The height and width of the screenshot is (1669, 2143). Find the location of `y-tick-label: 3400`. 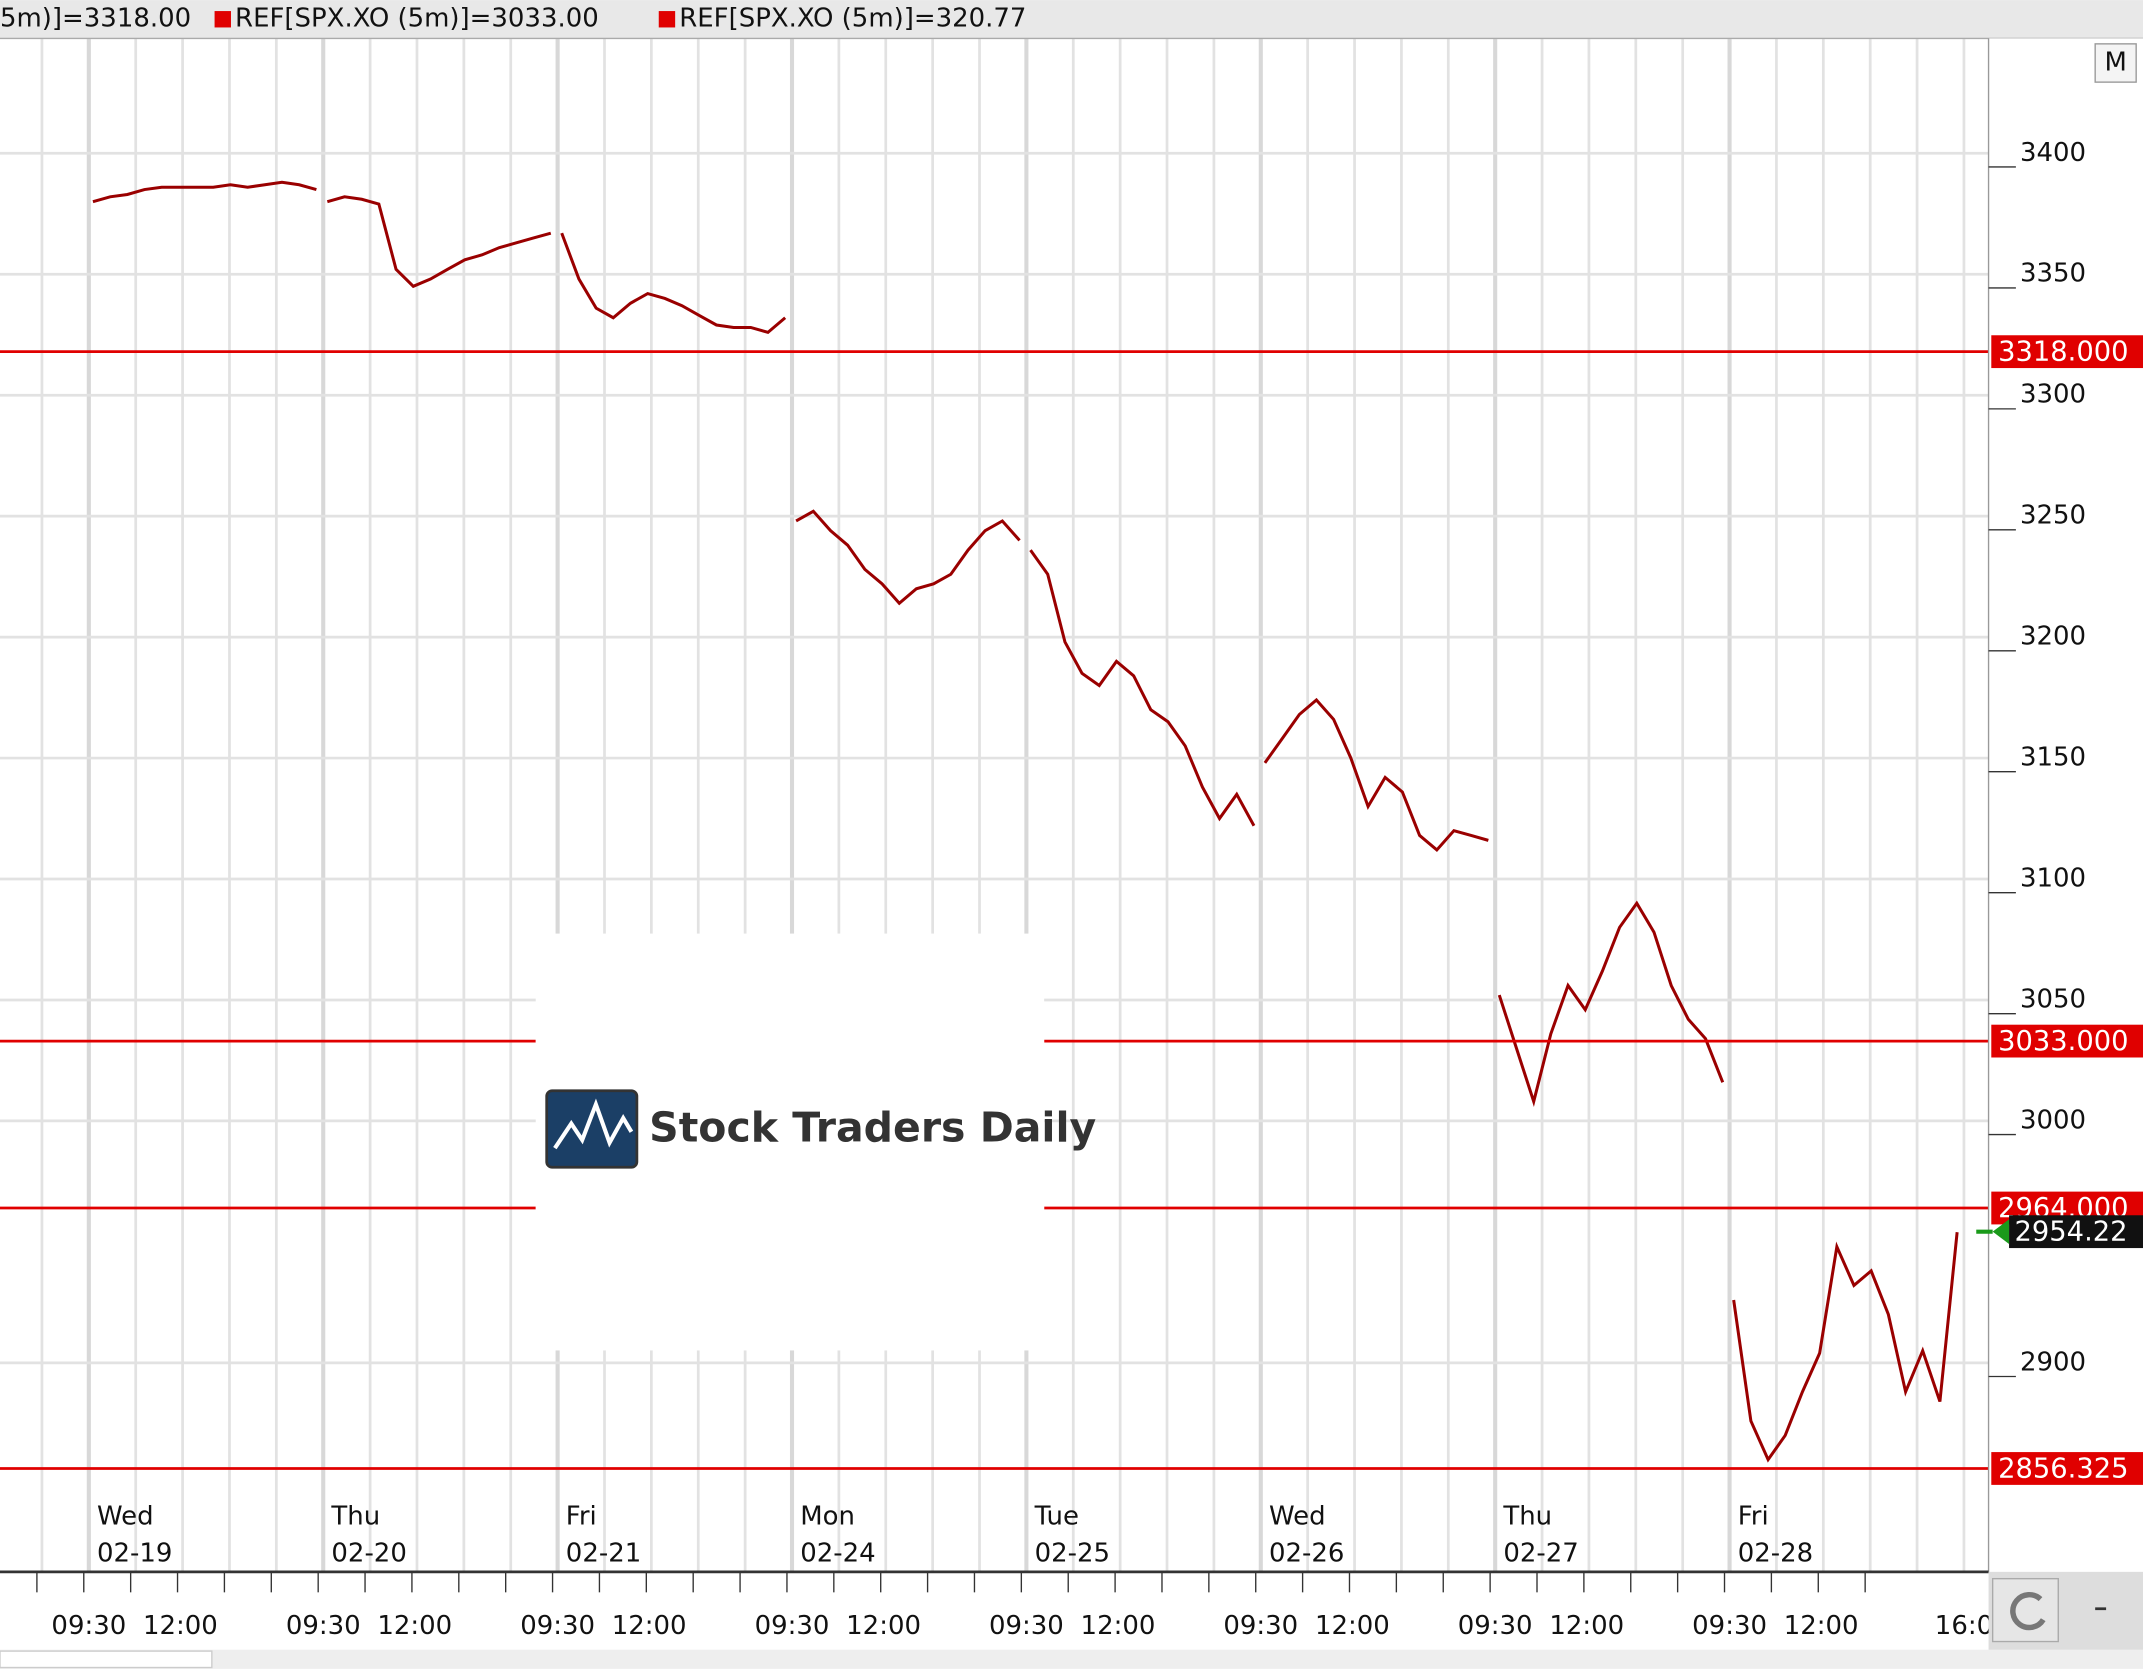

y-tick-label: 3400 is located at coordinates (2053, 153).